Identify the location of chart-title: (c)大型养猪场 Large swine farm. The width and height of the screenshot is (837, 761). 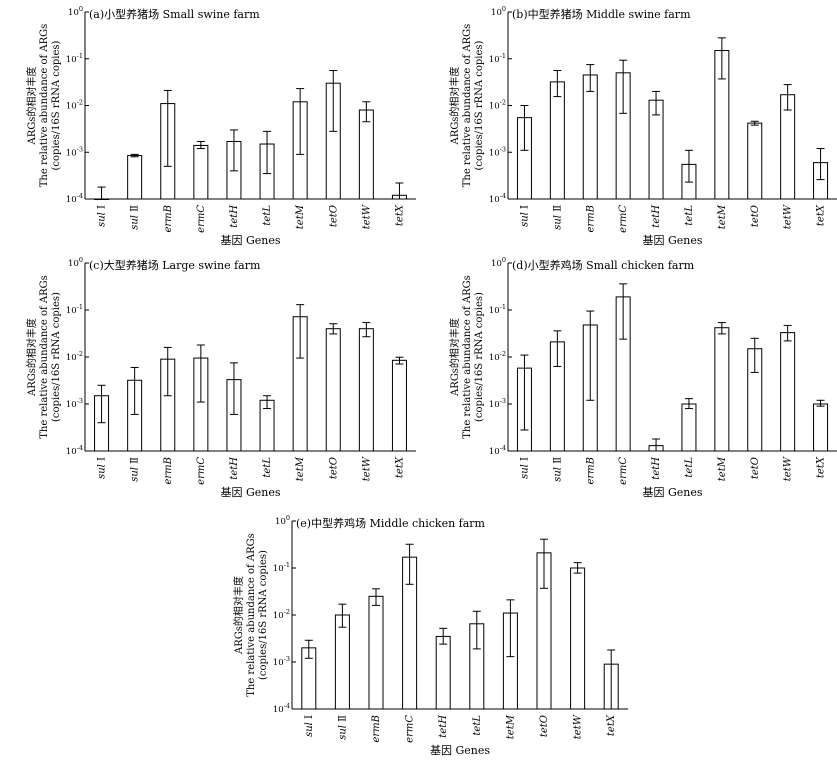
(175, 265).